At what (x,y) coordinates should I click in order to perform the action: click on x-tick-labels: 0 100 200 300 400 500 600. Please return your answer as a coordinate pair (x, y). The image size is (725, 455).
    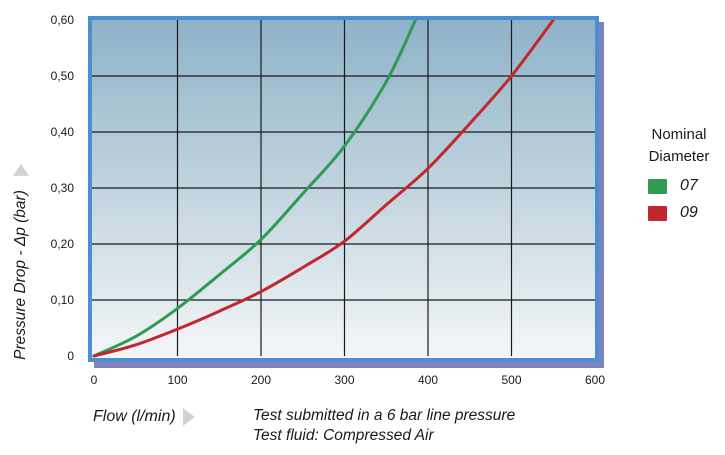
    Looking at the image, I should click on (348, 380).